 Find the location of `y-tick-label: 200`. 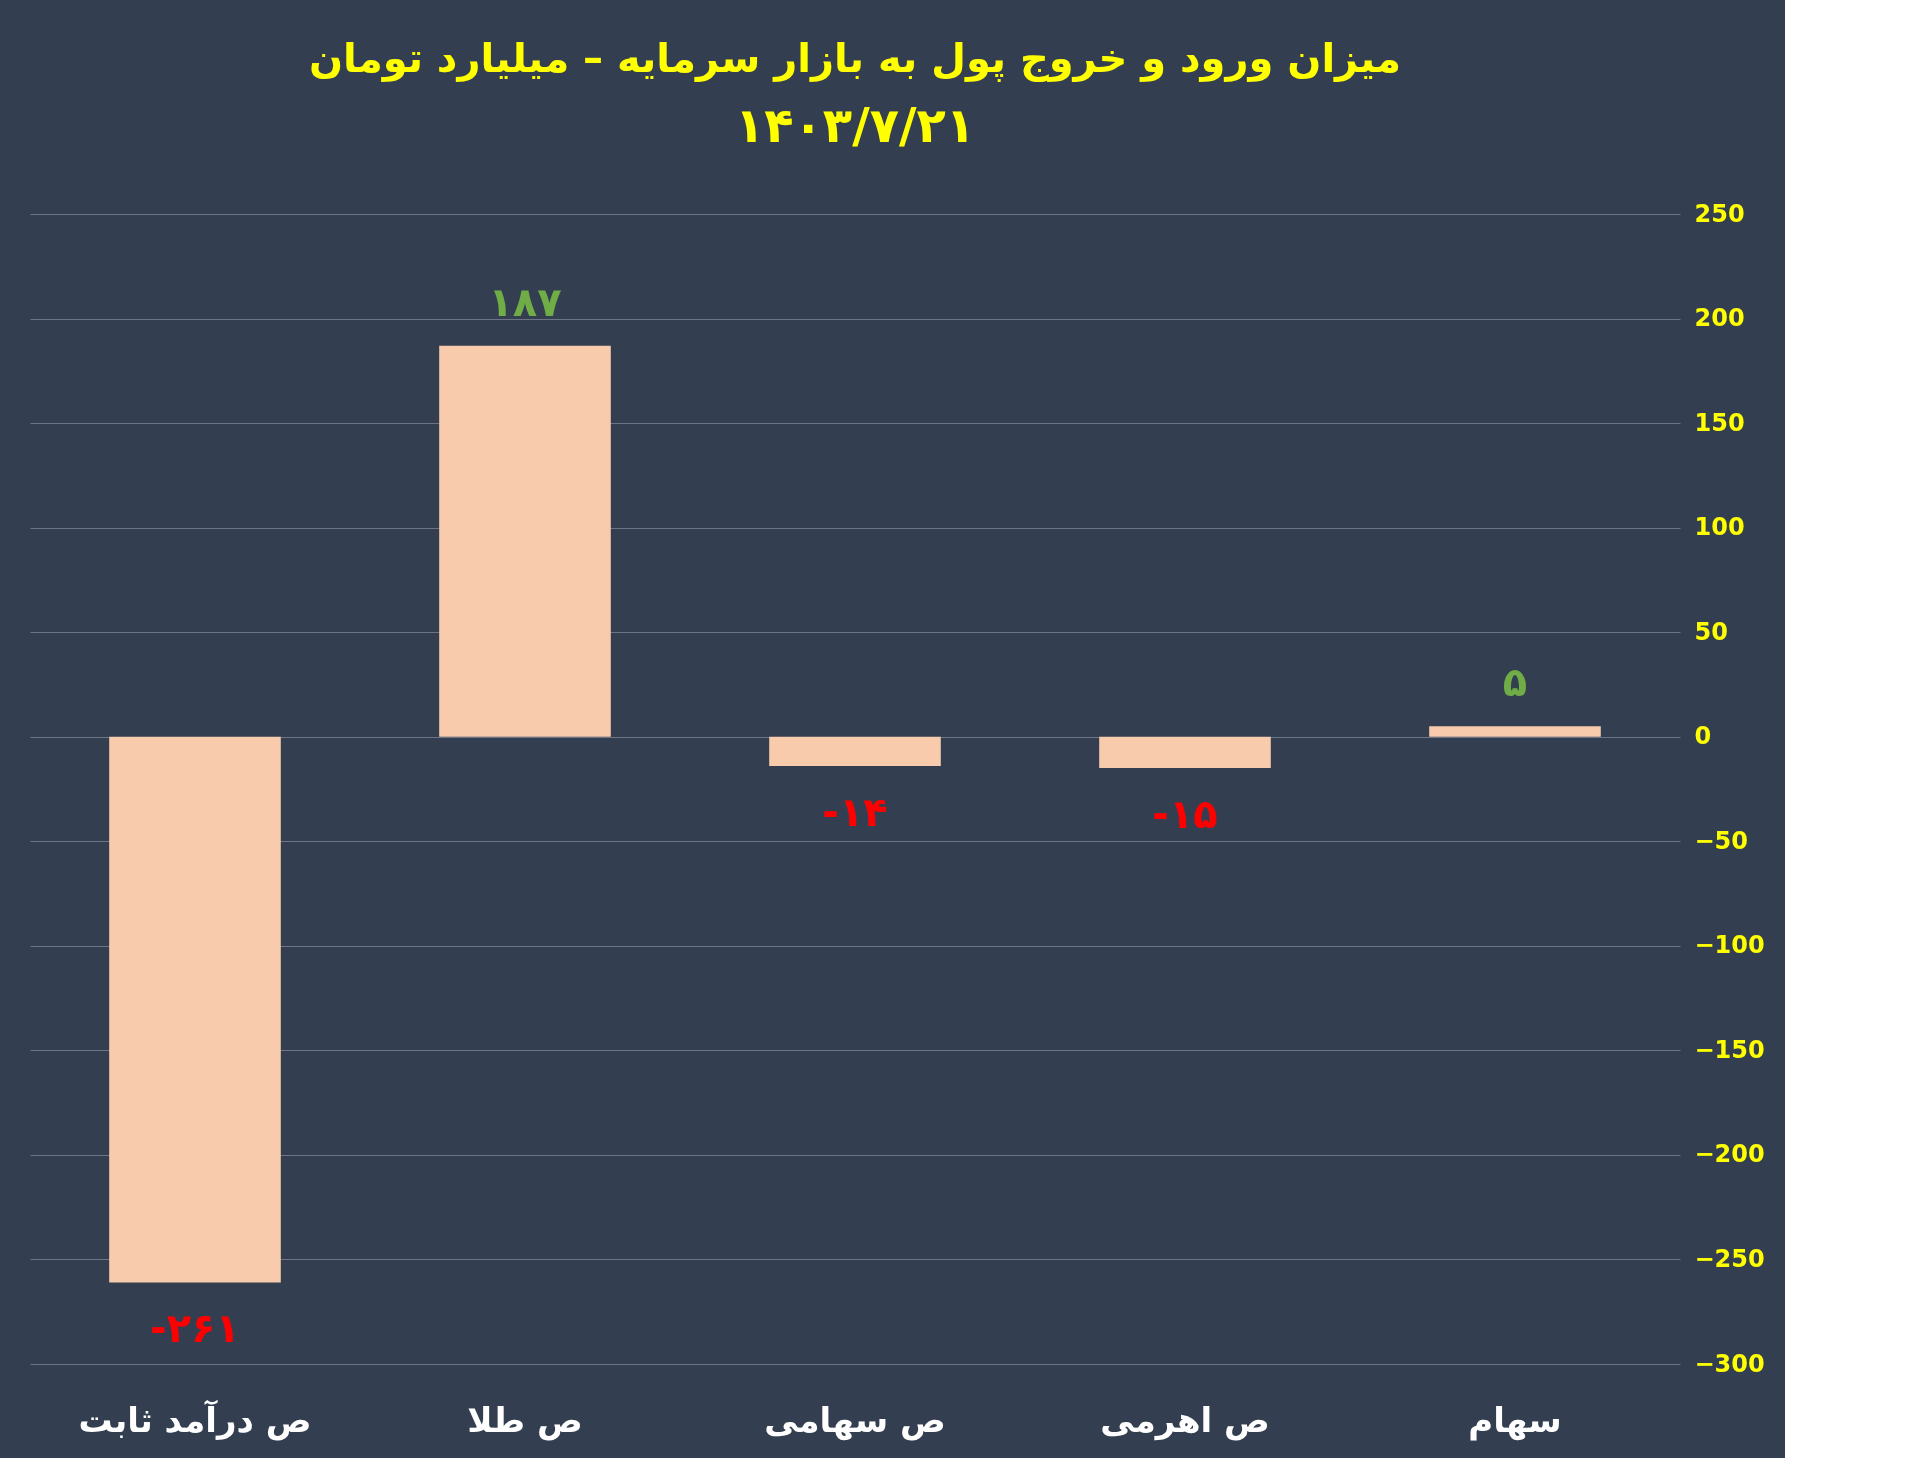

y-tick-label: 200 is located at coordinates (1719, 318).